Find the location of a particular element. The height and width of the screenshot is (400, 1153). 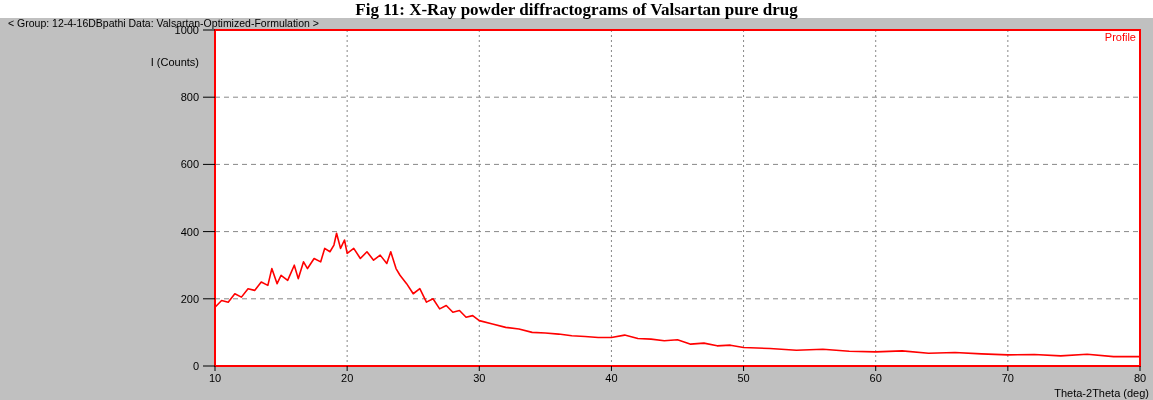

annotation: Profile is located at coordinates (1120, 37).